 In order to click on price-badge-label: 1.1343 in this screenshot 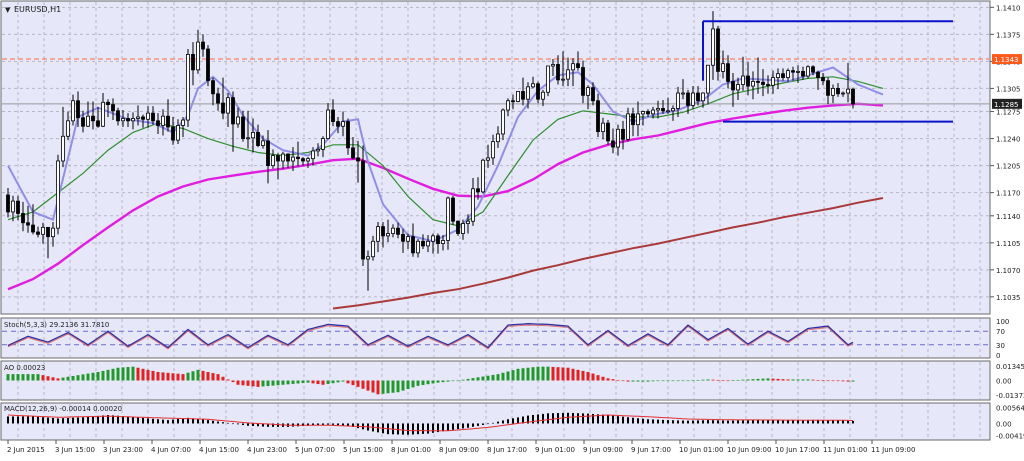, I will do `click(1006, 60)`.